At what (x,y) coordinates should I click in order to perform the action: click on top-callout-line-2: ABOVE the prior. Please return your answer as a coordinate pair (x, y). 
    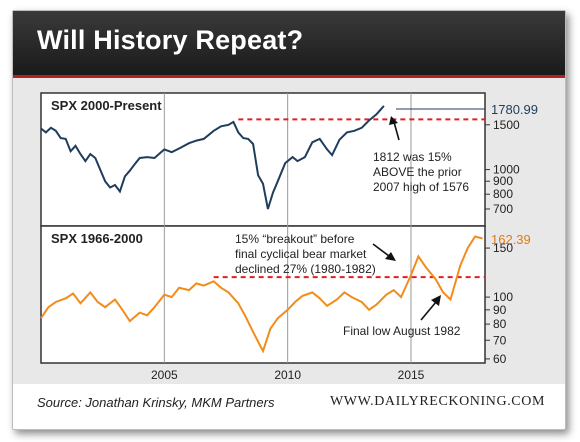
    Looking at the image, I should click on (417, 172).